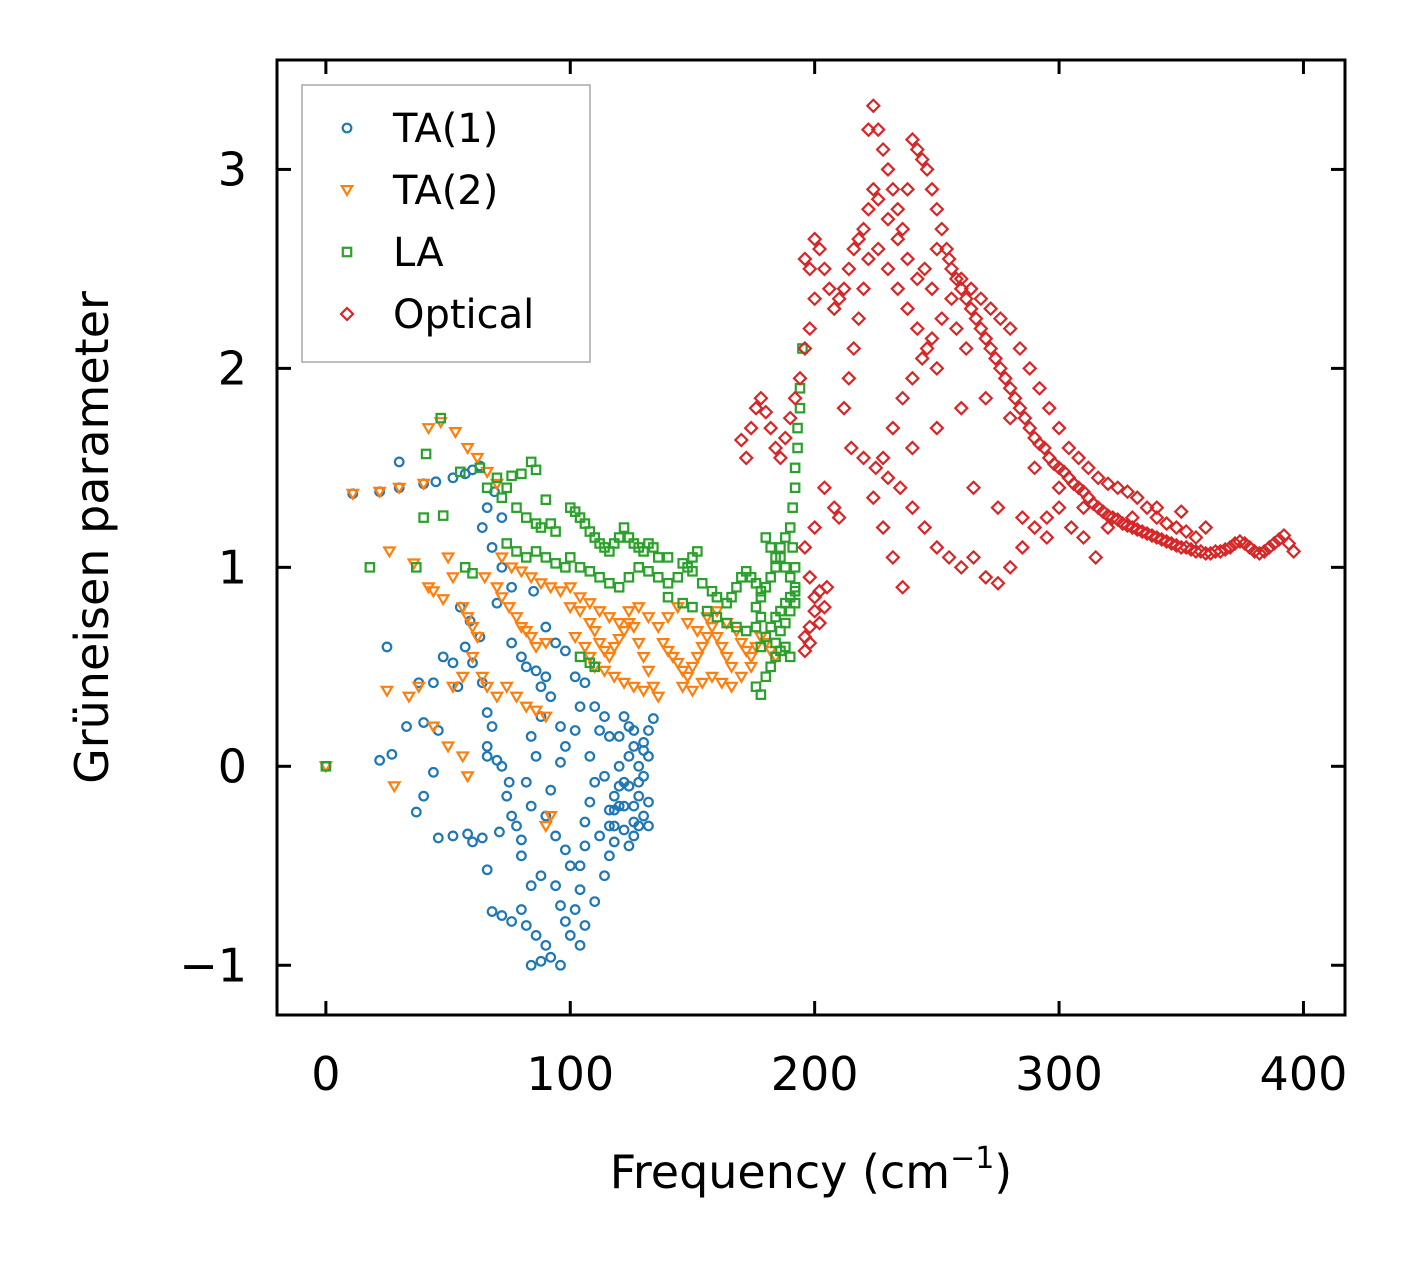  Describe the element at coordinates (463, 315) in the screenshot. I see `legend-label: Optical` at that location.